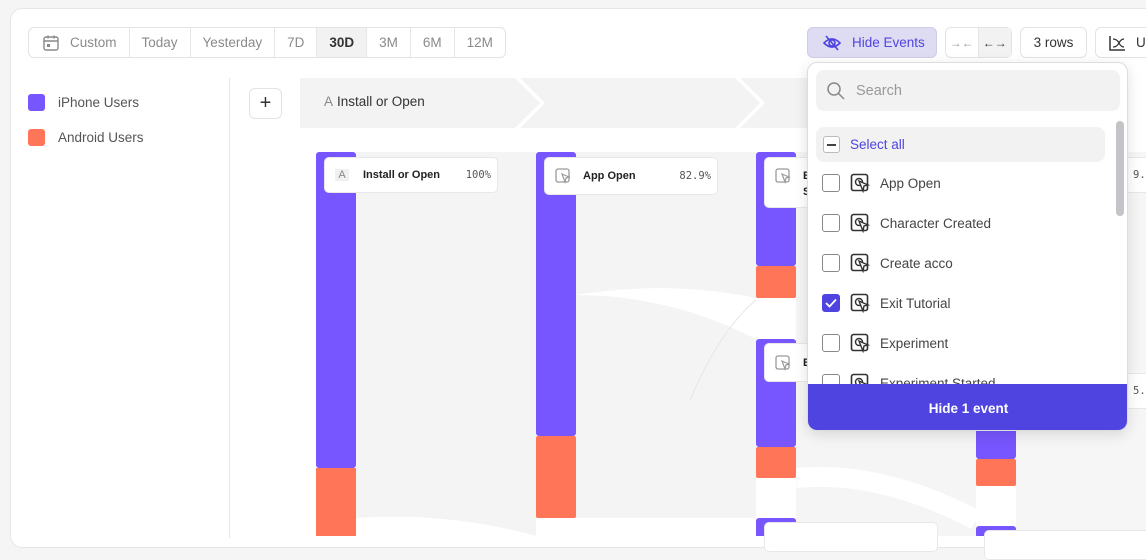 This screenshot has width=1146, height=560. I want to click on date-range-yesterday: Yesterday, so click(233, 42).